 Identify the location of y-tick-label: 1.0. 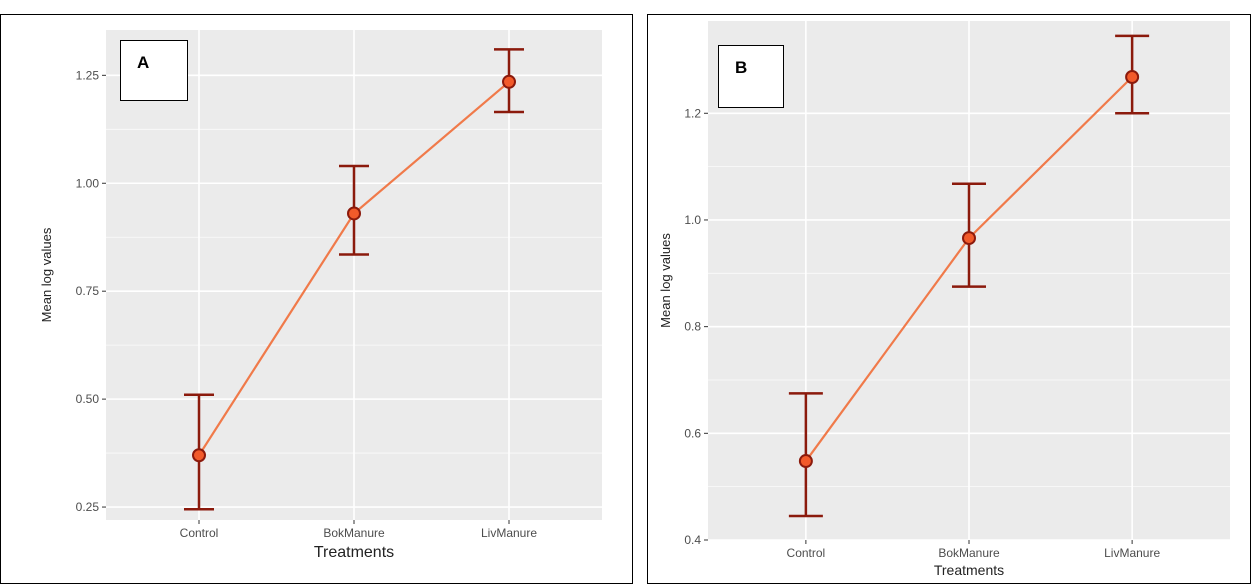
(692, 220).